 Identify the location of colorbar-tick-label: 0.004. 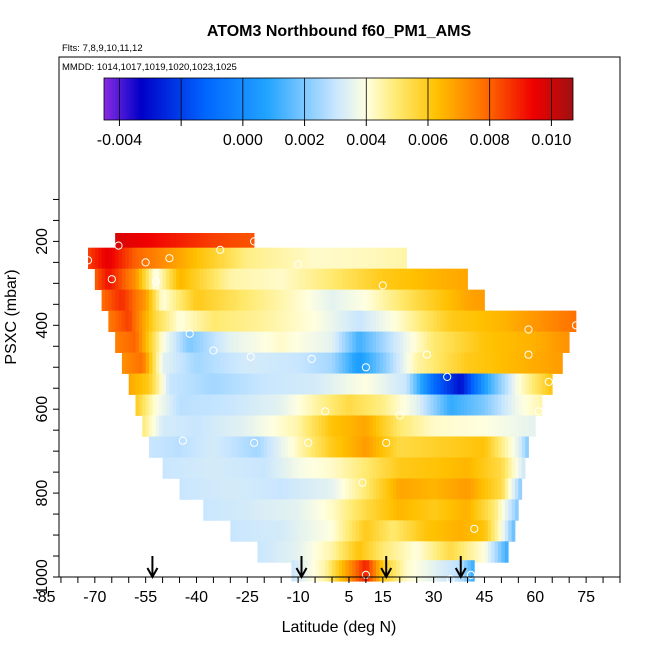
(366, 140).